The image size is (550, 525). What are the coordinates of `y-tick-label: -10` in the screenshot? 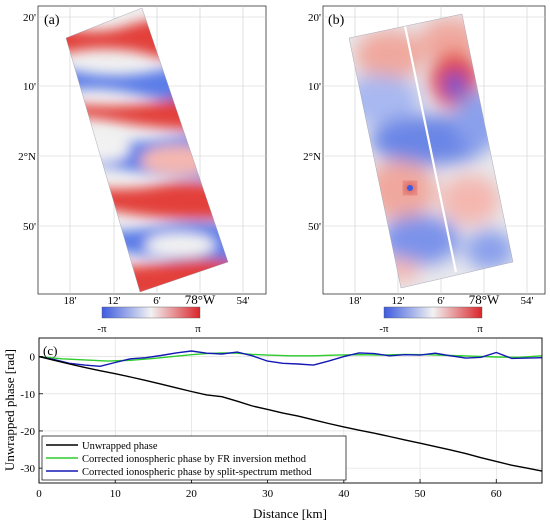 It's located at (27, 395).